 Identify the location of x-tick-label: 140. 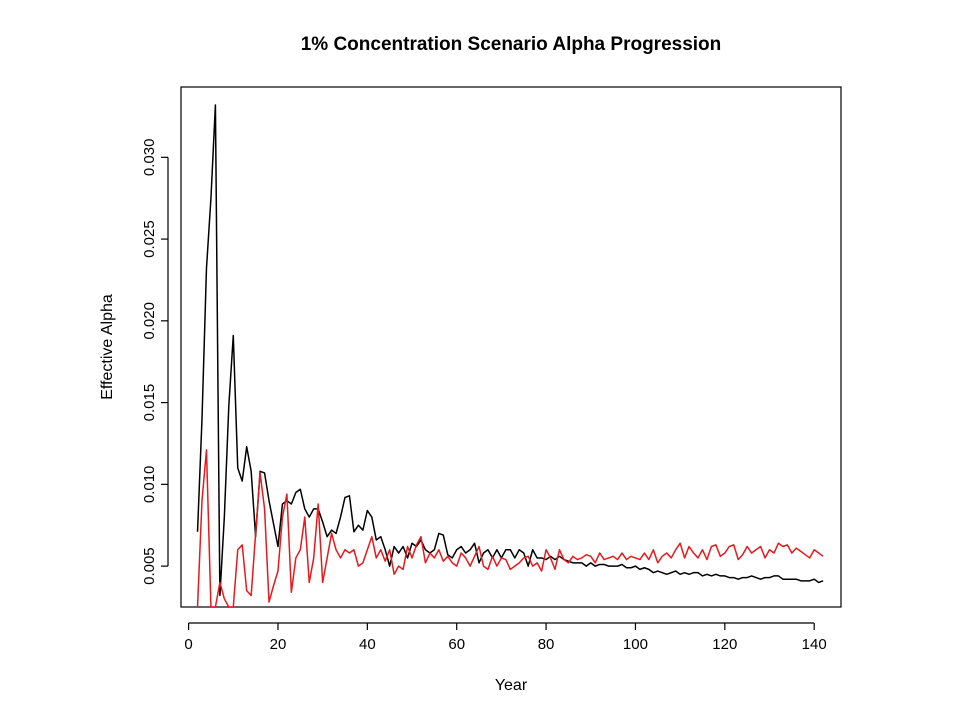
(814, 644).